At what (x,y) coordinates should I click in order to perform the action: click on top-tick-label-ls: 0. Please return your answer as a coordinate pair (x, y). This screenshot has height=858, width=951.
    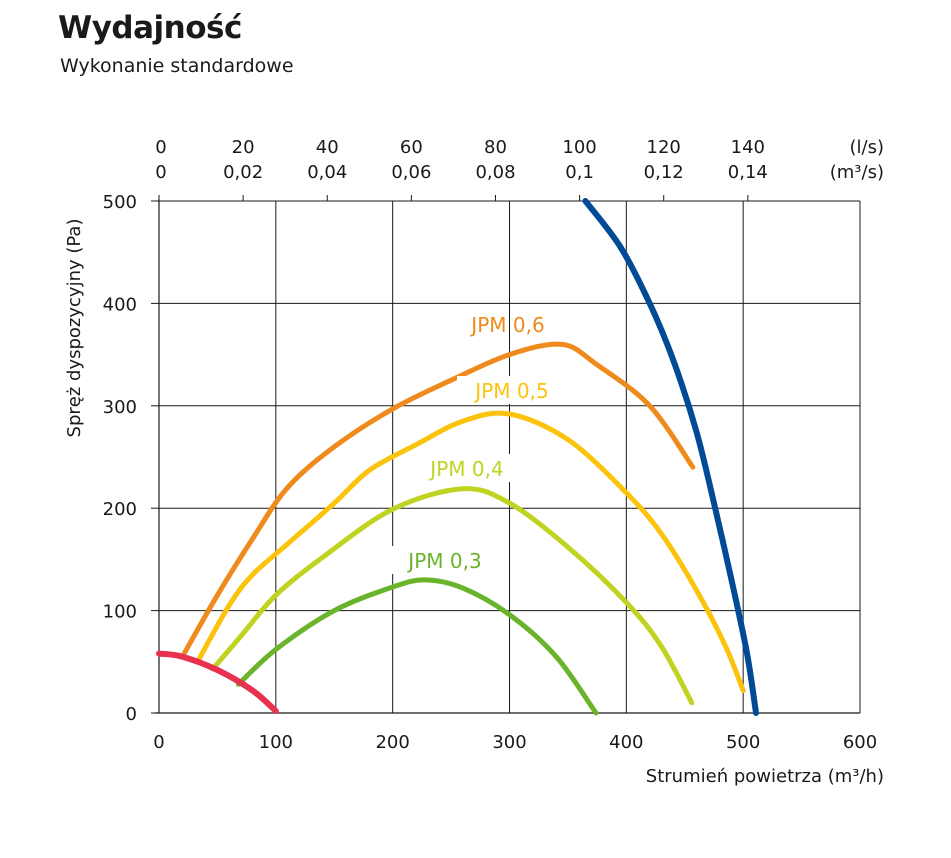
    Looking at the image, I should click on (160, 147).